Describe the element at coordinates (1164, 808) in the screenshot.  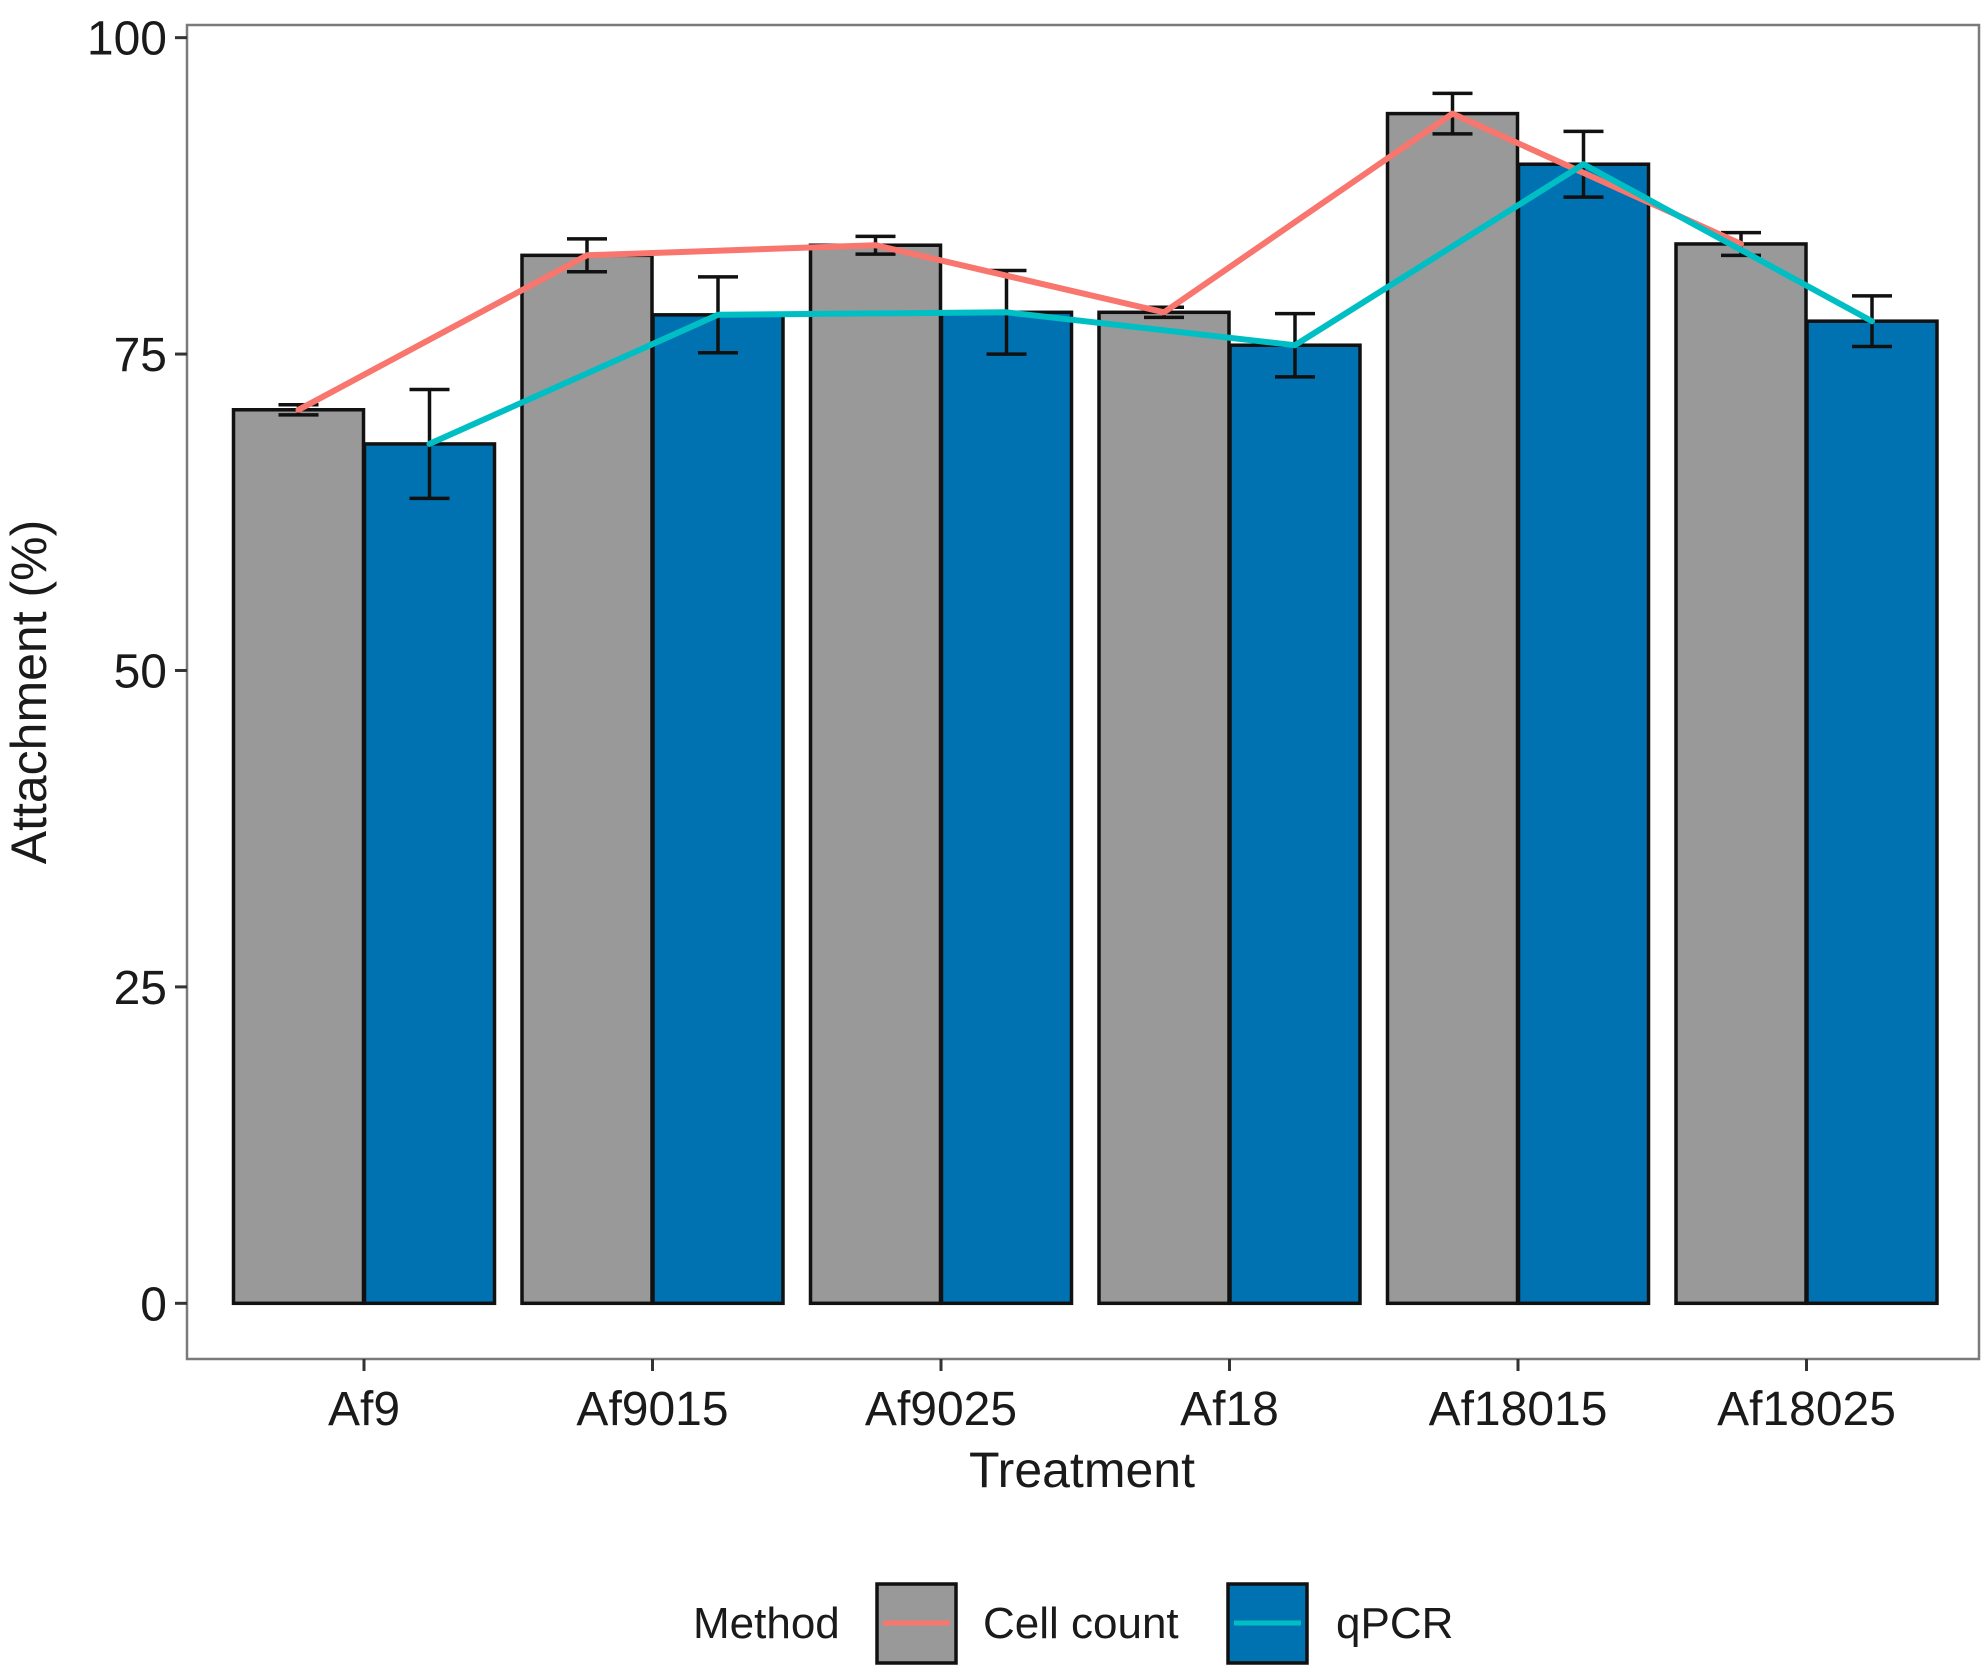
I see `bar-cell-count-af18` at that location.